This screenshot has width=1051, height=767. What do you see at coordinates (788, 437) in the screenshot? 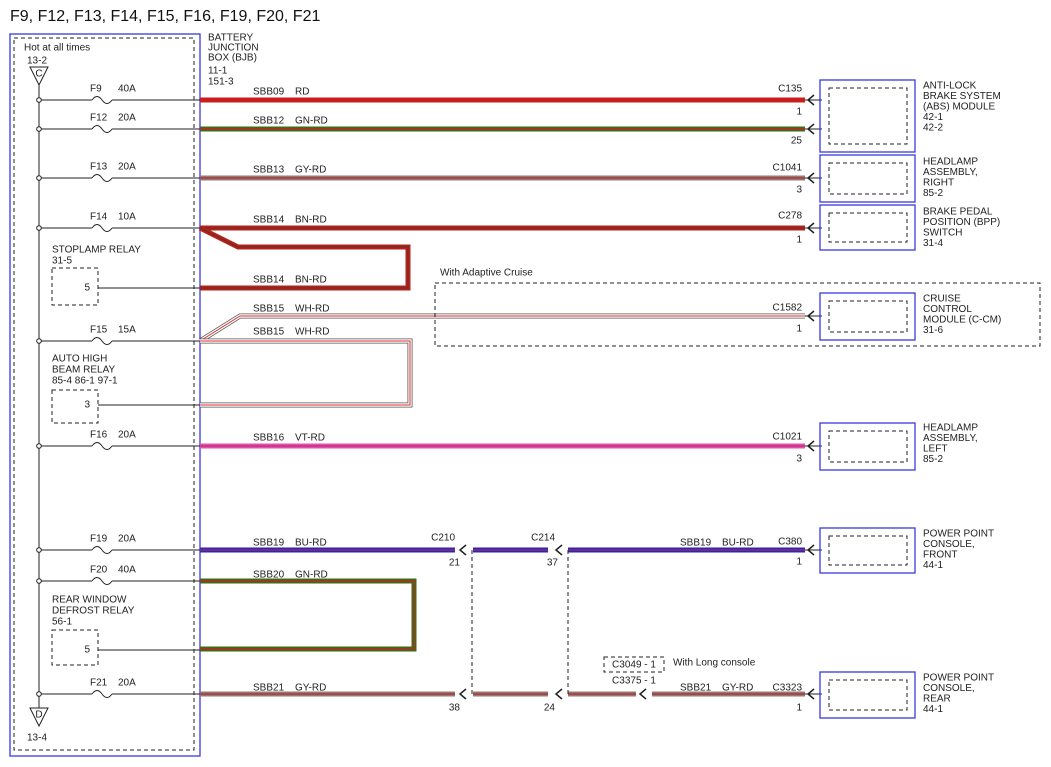
I see `connector-label: C1021` at bounding box center [788, 437].